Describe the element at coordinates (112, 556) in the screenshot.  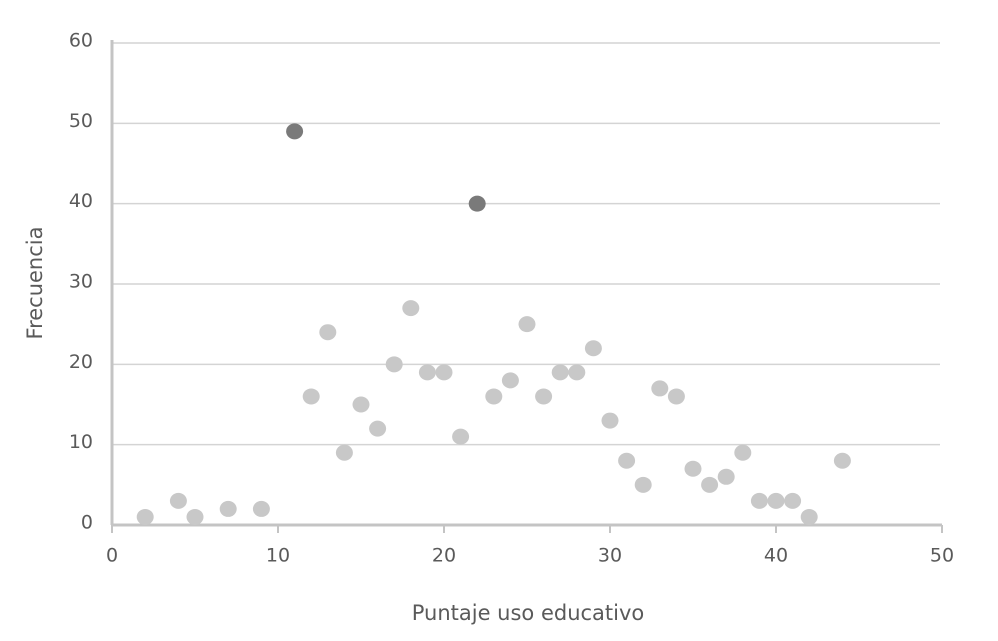
I see `x-tick-label: 0` at that location.